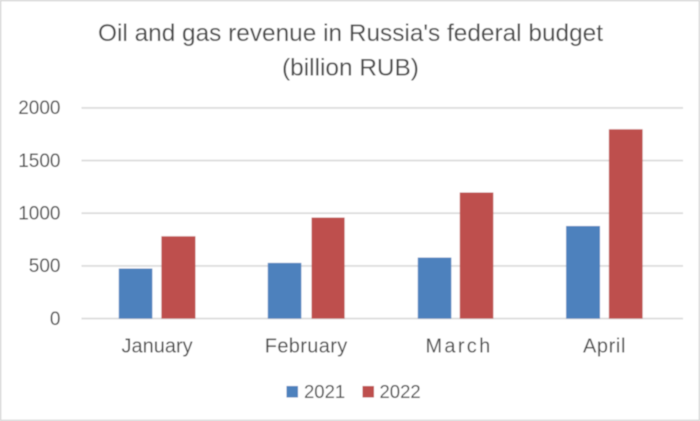  I want to click on svg-text: 2021, so click(324, 391).